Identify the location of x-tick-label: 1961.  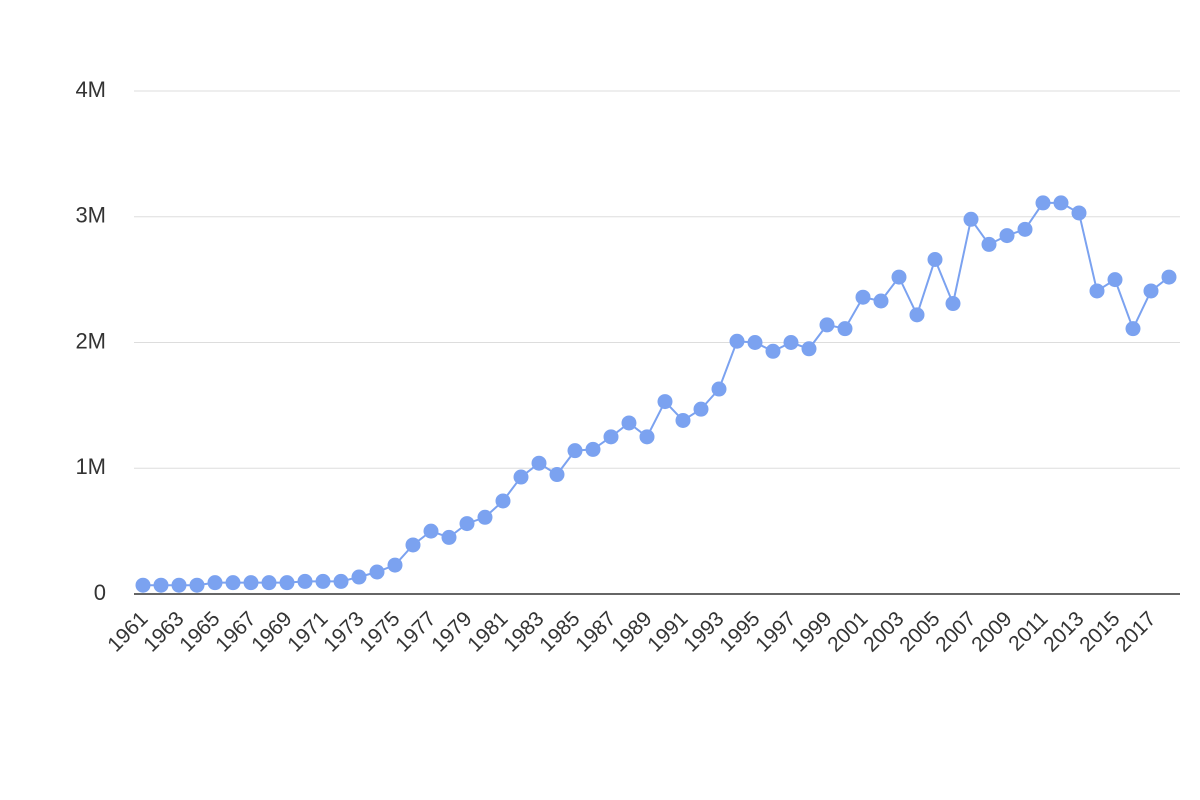
(127, 631).